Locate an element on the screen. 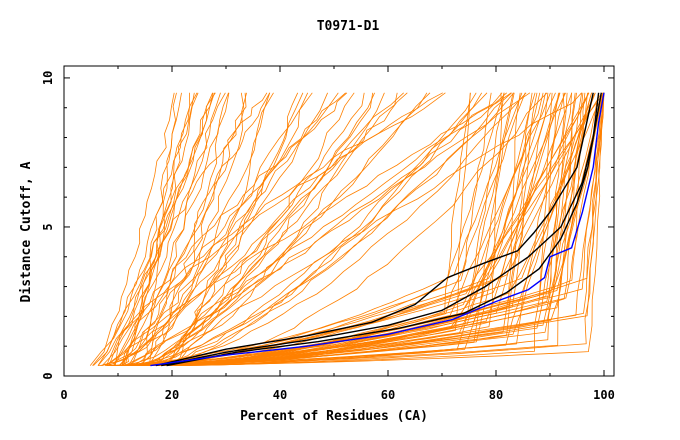  x-tick-label: 0 is located at coordinates (63, 395).